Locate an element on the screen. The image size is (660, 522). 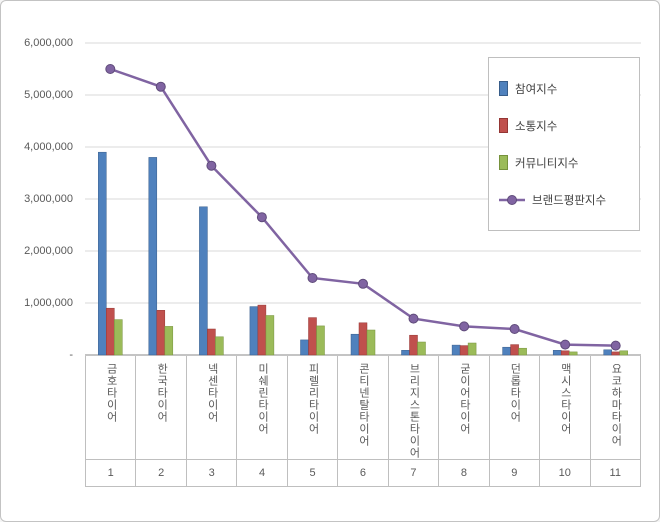
y-tick-label: 3,000,000 is located at coordinates (48, 199).